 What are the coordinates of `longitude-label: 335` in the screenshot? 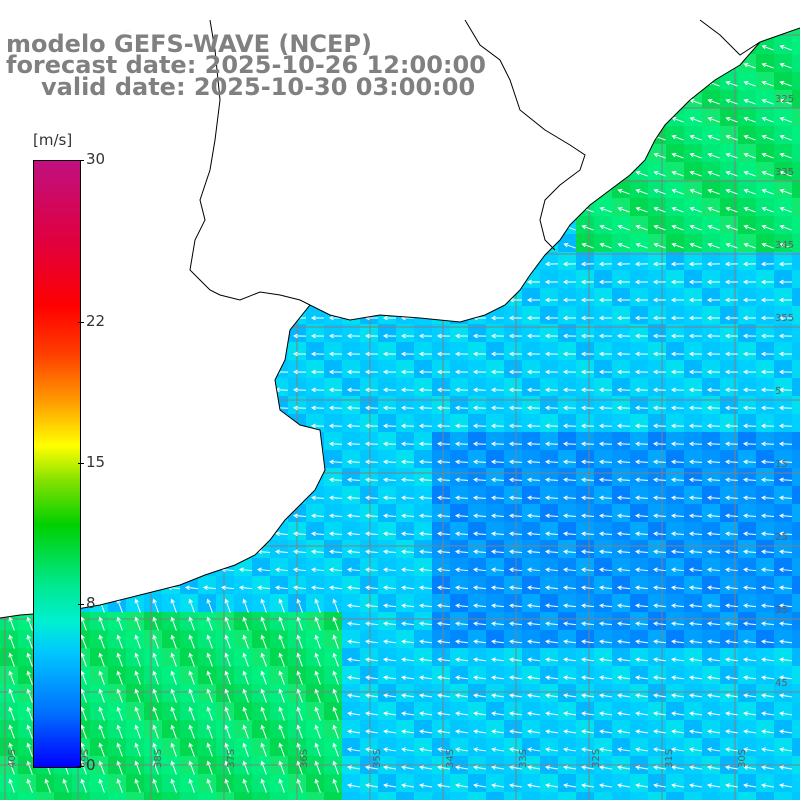 It's located at (784, 172).